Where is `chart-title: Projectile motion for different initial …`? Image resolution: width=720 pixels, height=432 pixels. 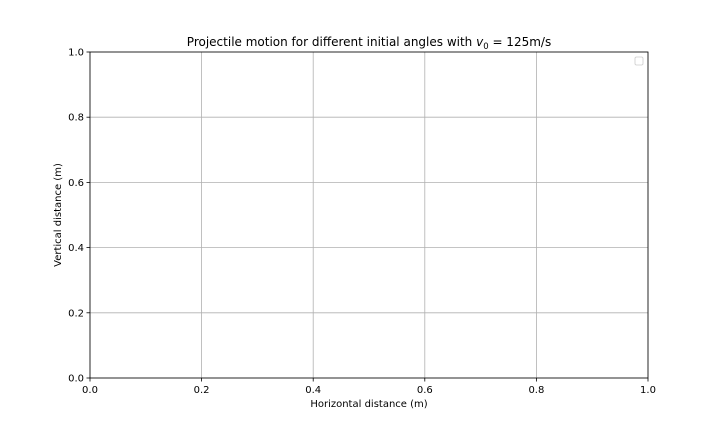
chart-title: Projectile motion for different initial … is located at coordinates (369, 43).